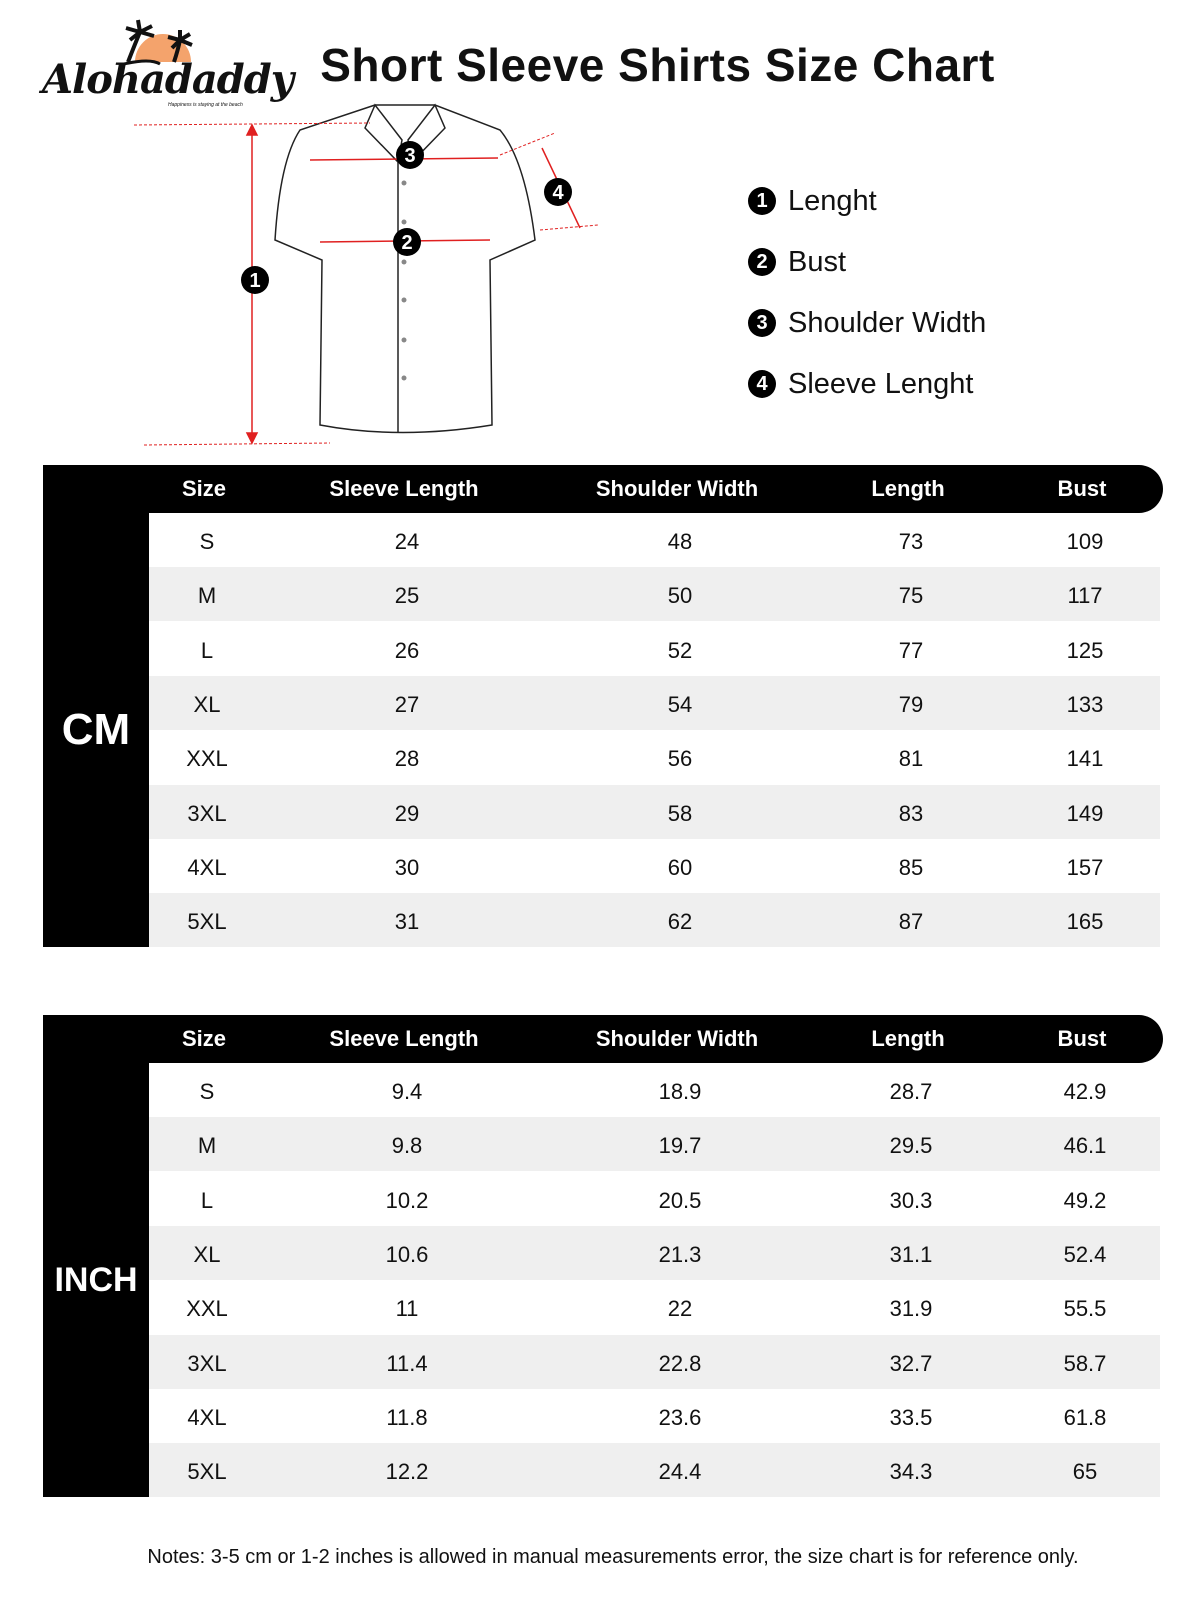 The width and height of the screenshot is (1200, 1600). I want to click on table-cell: 54, so click(680, 704).